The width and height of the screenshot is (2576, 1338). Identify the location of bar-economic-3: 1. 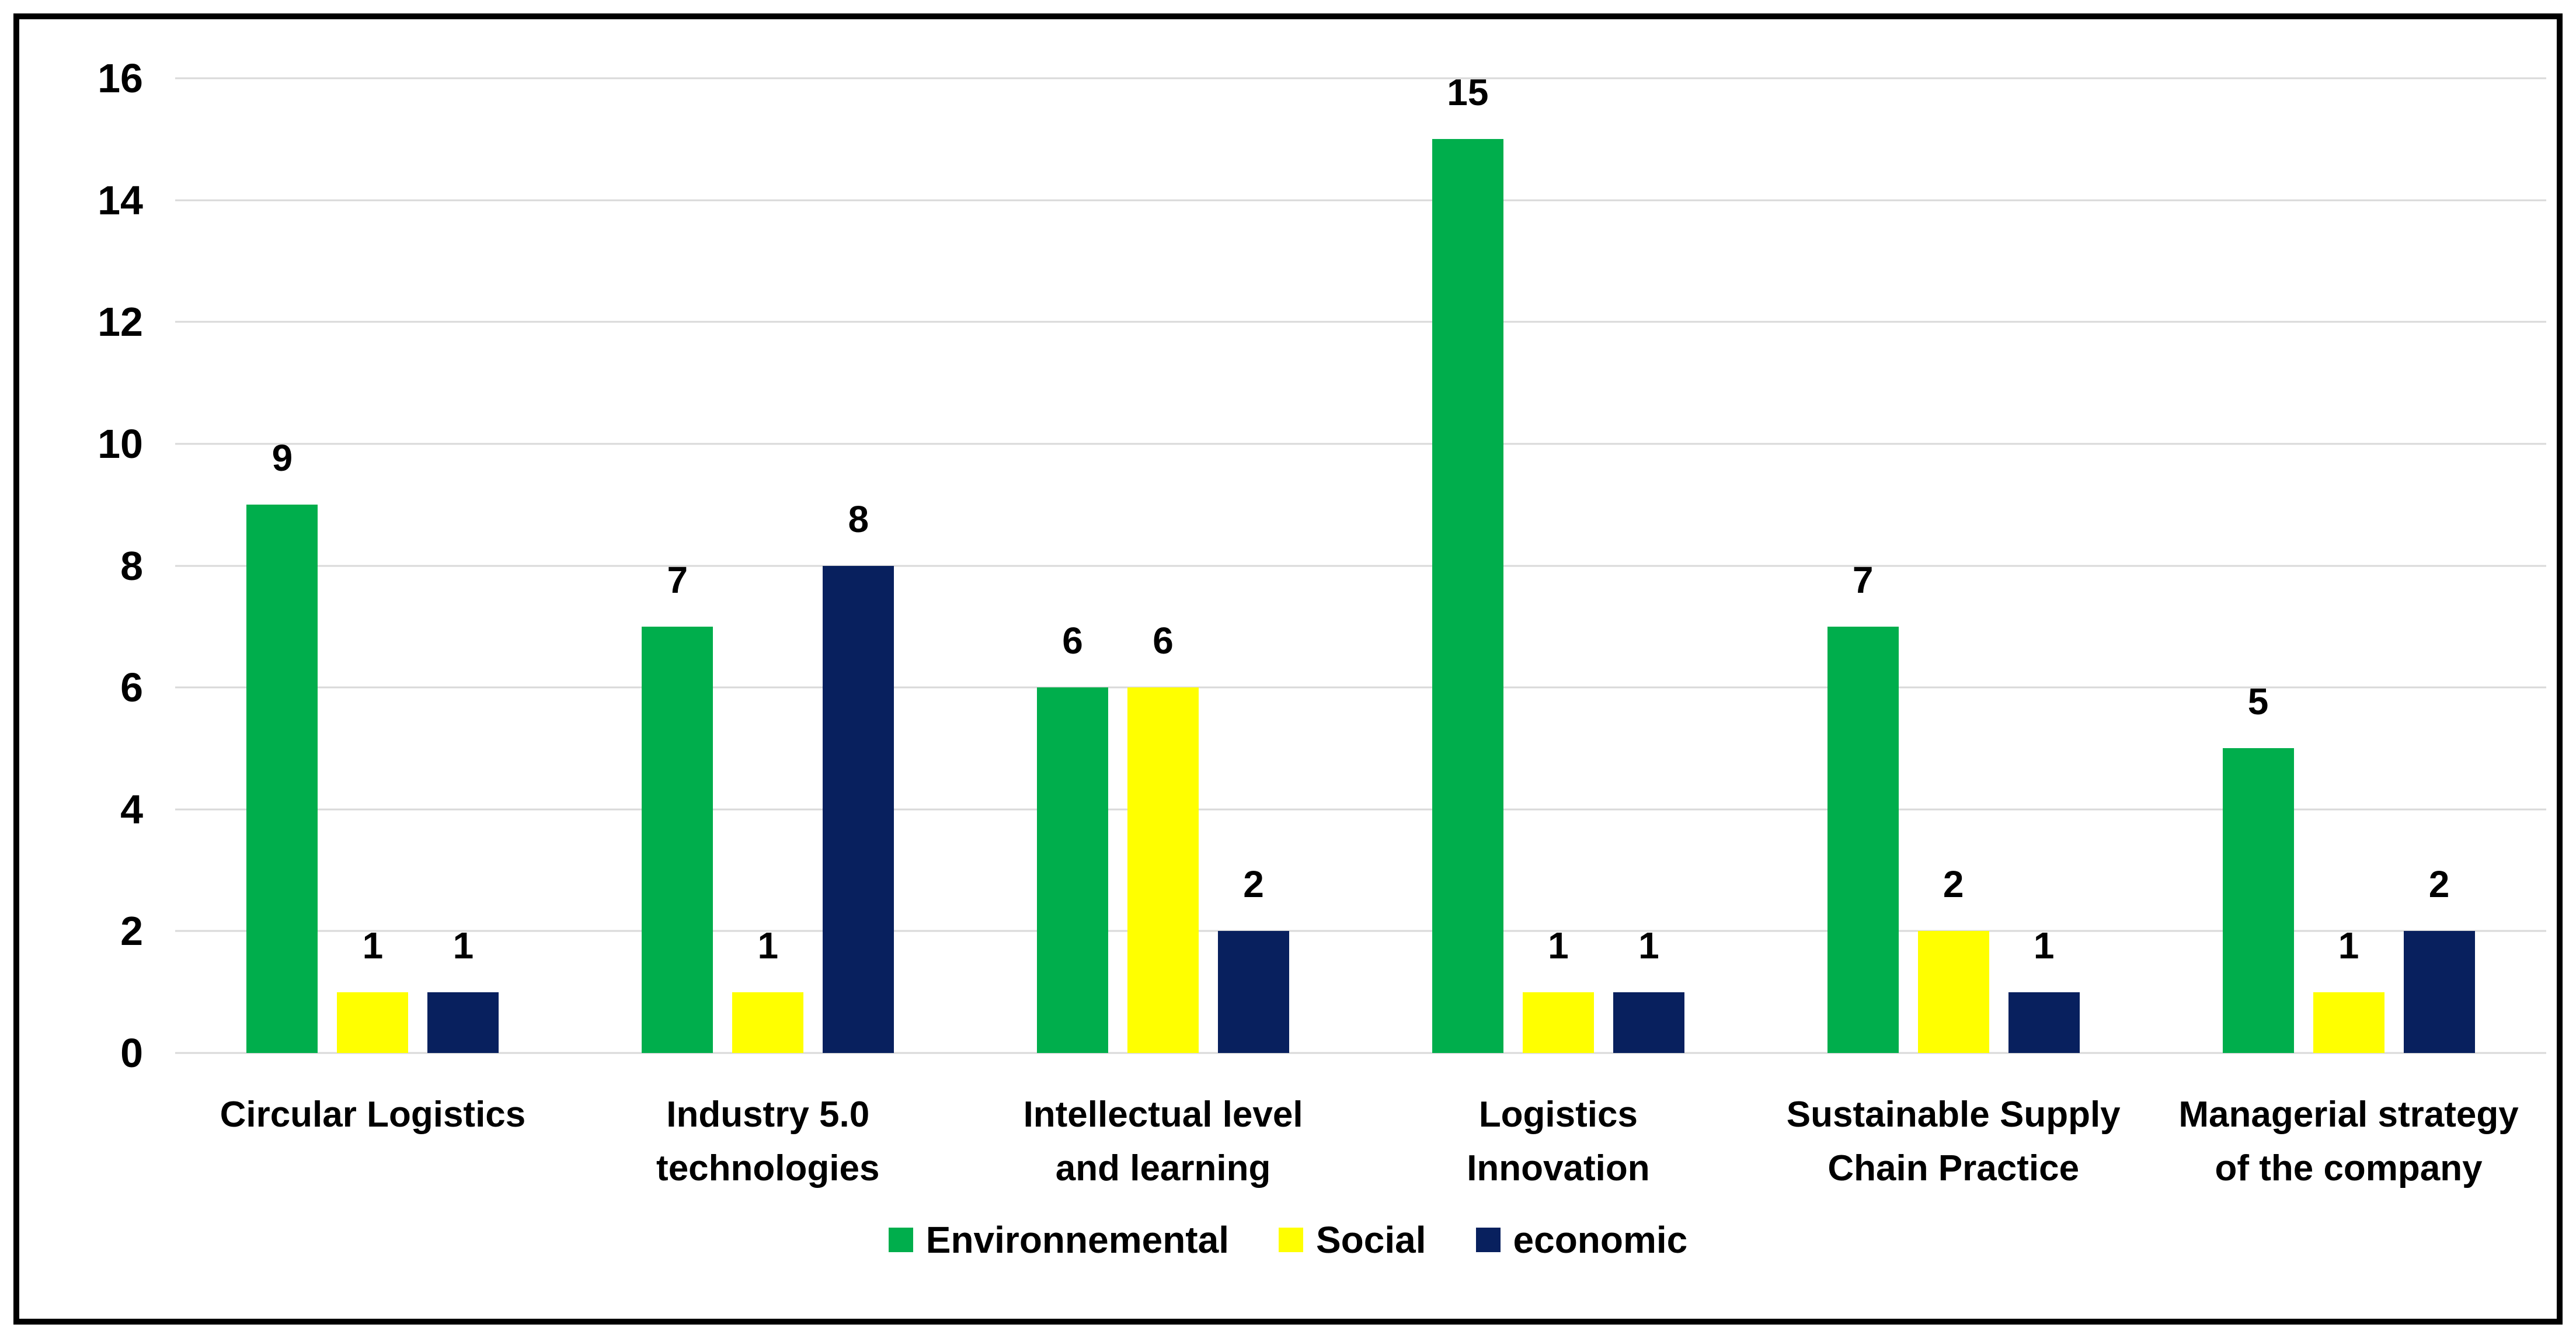
(1648, 990).